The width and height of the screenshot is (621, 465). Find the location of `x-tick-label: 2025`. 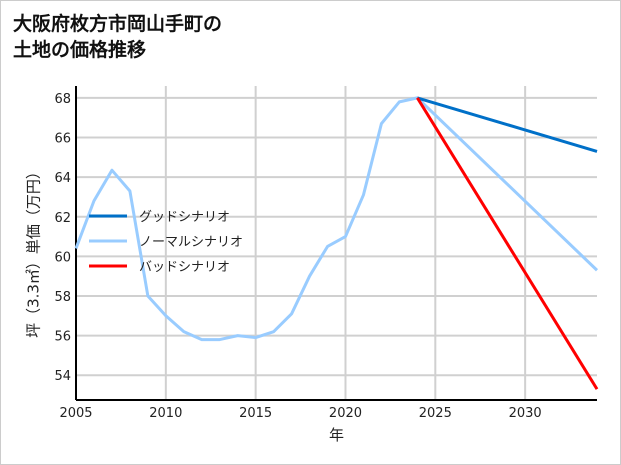

x-tick-label: 2025 is located at coordinates (435, 413).